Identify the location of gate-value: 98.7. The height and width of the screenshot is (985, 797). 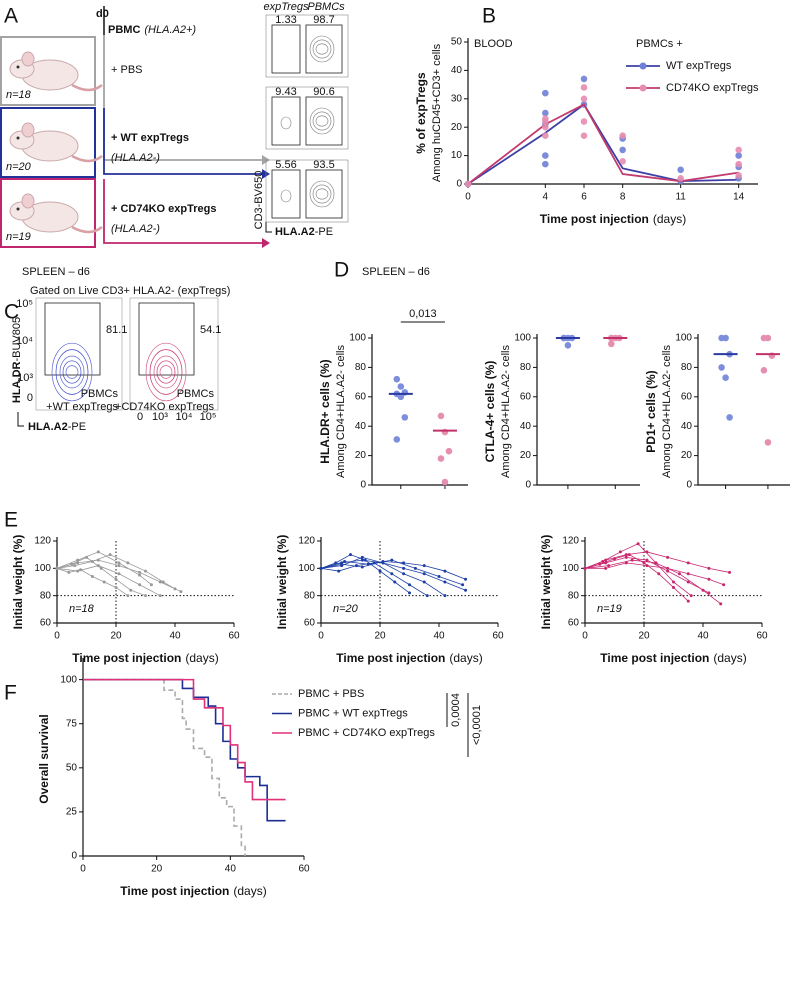
(323, 20).